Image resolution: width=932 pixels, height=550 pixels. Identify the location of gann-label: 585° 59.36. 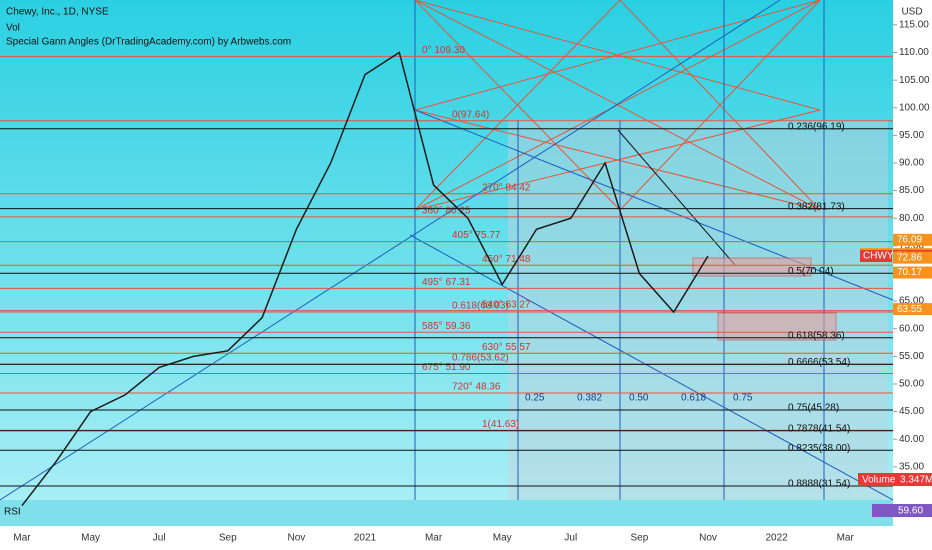
(446, 326).